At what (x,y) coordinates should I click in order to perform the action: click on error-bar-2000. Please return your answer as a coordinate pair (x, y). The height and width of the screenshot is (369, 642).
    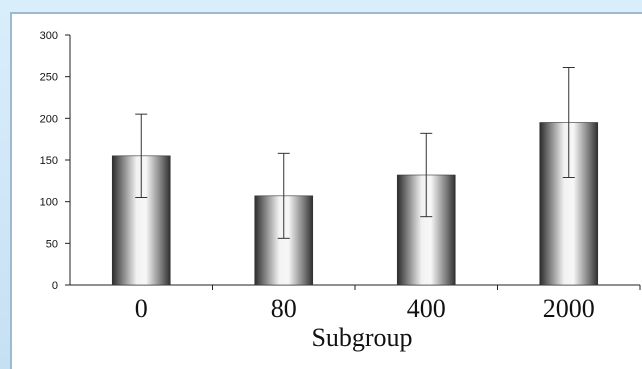
    Looking at the image, I should click on (568, 122).